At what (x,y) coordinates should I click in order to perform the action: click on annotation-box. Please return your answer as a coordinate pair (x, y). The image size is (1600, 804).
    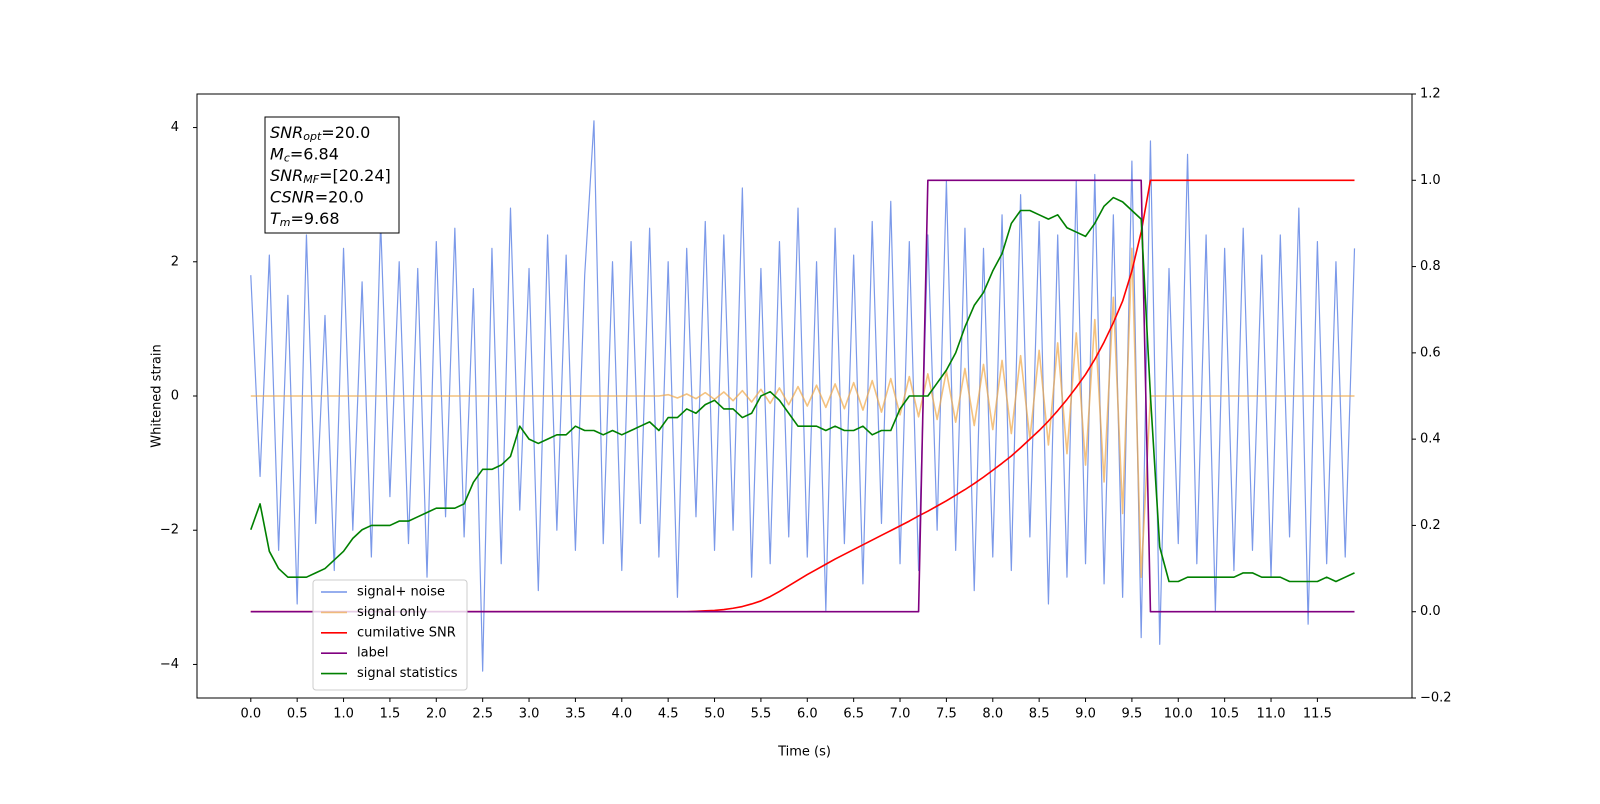
    Looking at the image, I should click on (332, 175).